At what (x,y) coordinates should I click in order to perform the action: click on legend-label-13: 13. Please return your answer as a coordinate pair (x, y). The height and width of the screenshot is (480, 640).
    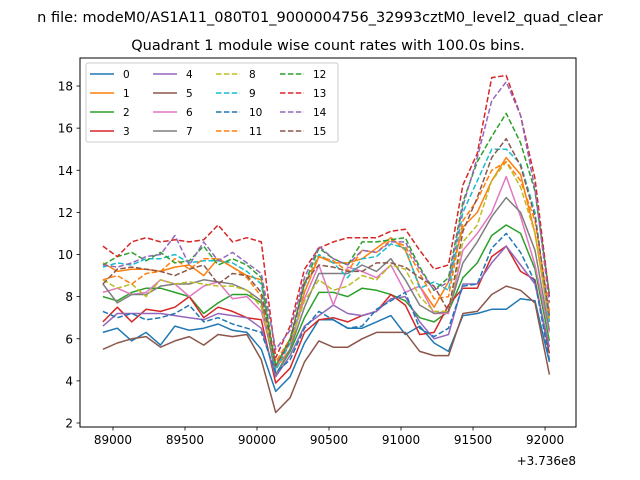
    Looking at the image, I should click on (319, 94).